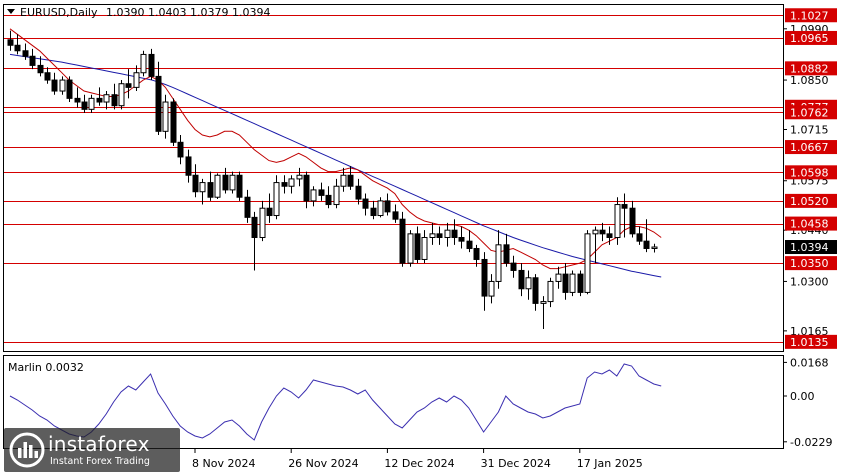  What do you see at coordinates (809, 80) in the screenshot?
I see `price-tick-label: 1.0850` at bounding box center [809, 80].